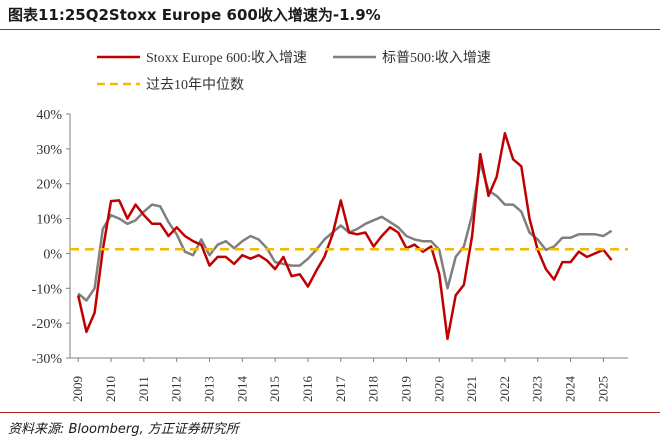 This screenshot has width=660, height=441. Describe the element at coordinates (504, 389) in the screenshot. I see `x-tick-label: 2022` at that location.